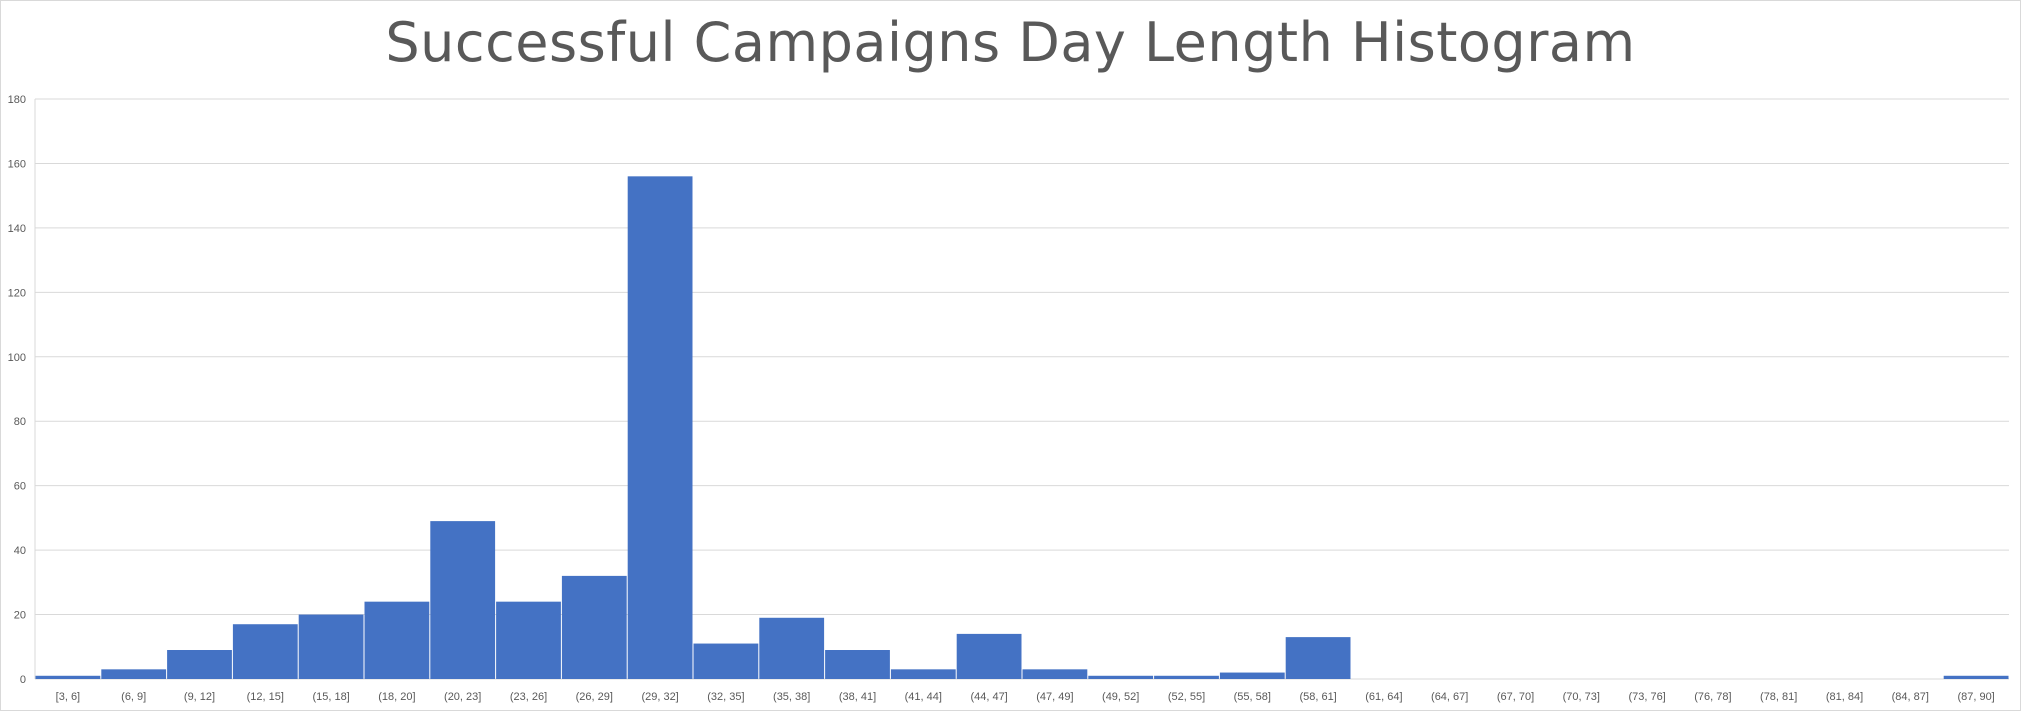 The image size is (2021, 711). Describe the element at coordinates (1186, 697) in the screenshot. I see `x-tick-label: (52, 55]` at that location.